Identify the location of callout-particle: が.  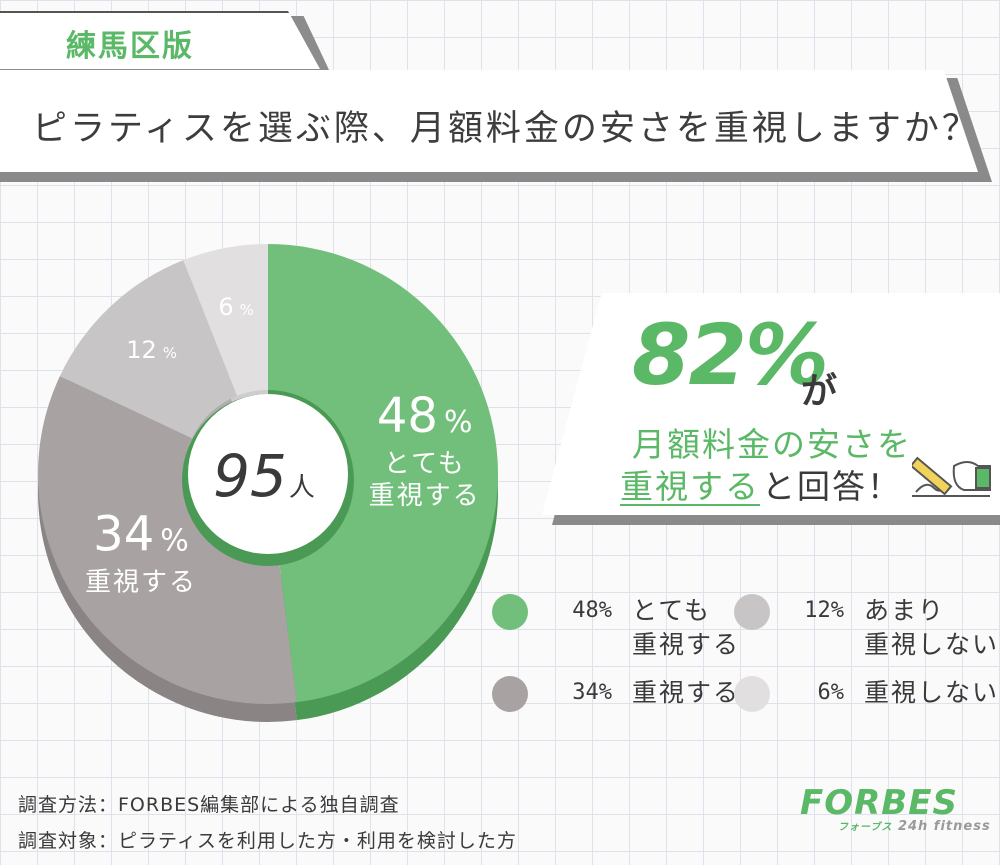
(819, 391).